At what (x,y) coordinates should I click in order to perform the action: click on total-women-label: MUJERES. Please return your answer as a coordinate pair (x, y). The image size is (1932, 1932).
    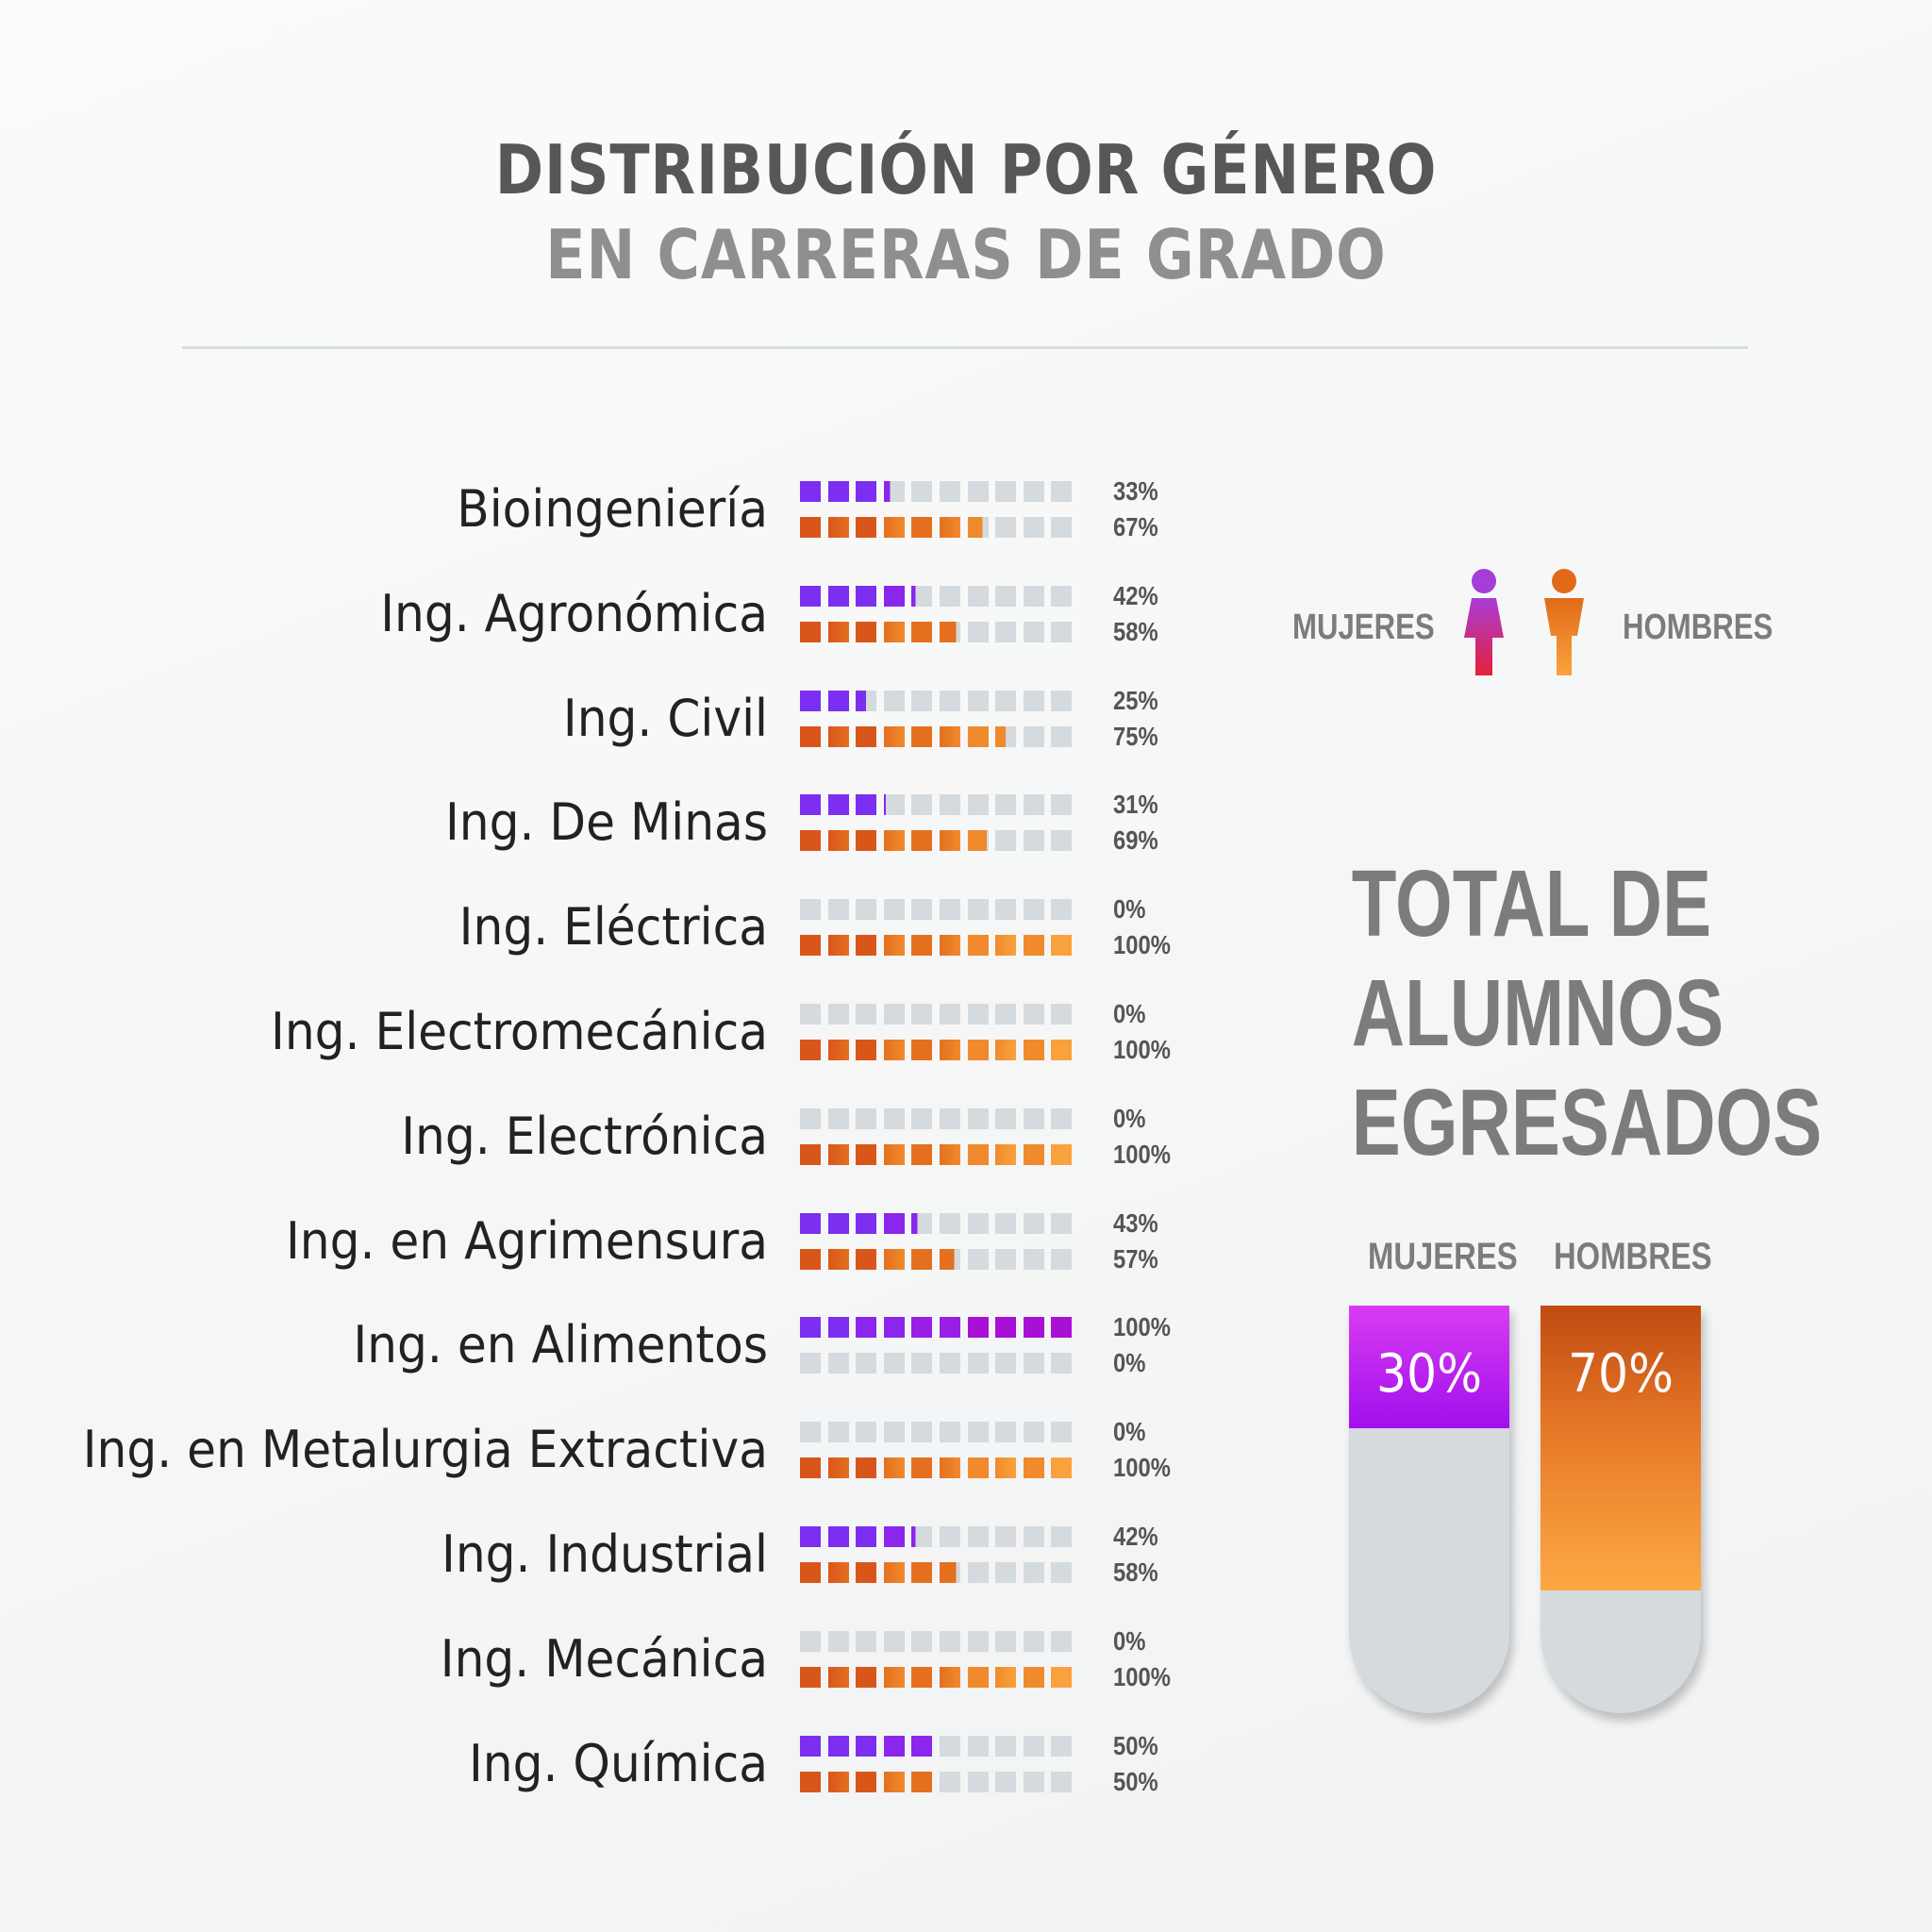
    Looking at the image, I should click on (1443, 1256).